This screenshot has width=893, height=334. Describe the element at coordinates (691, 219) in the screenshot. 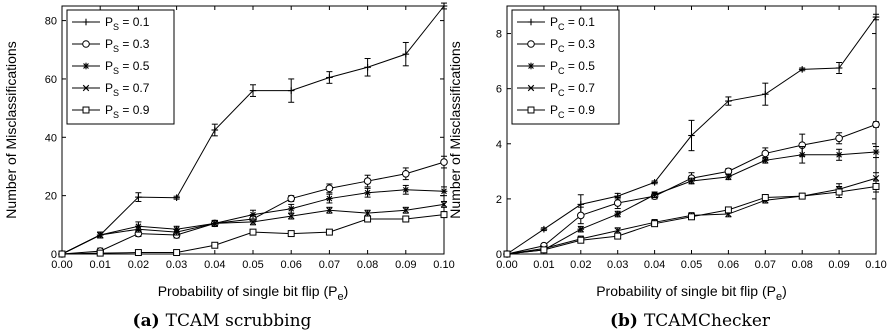

I see `series-square` at that location.